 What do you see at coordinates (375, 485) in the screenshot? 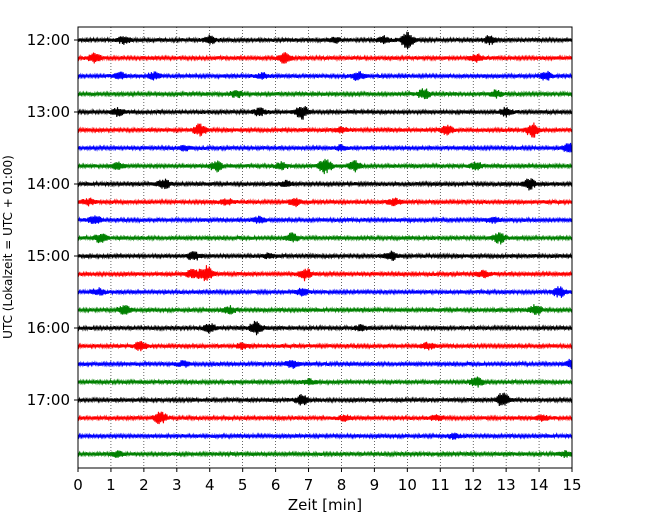
I see `x-tick-label: 9` at bounding box center [375, 485].